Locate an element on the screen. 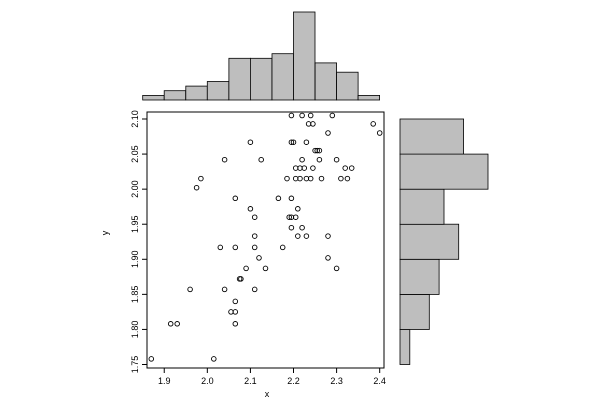 The height and width of the screenshot is (400, 599). x-axis: 1.9 2.0 2.1 2.2 2.3 2.4 is located at coordinates (272, 376).